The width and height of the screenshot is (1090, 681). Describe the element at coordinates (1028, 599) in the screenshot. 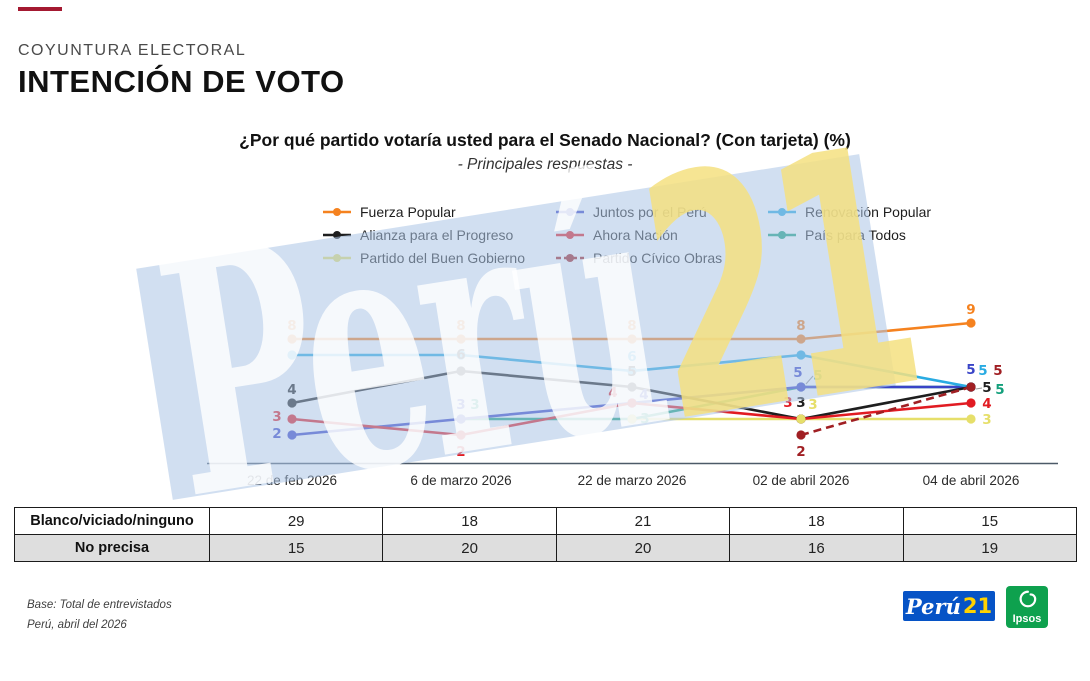

I see `ipsos-swirl-icon` at that location.